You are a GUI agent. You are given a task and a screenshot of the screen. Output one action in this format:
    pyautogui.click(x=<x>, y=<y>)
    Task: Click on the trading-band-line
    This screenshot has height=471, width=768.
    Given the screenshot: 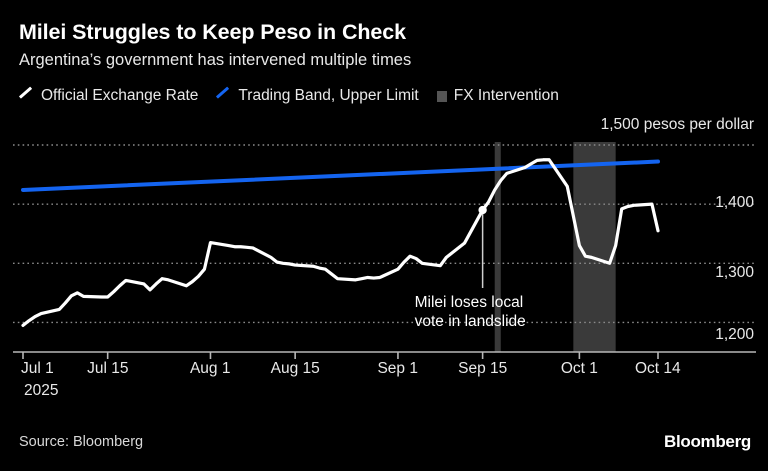 What is the action you would take?
    pyautogui.click(x=340, y=175)
    